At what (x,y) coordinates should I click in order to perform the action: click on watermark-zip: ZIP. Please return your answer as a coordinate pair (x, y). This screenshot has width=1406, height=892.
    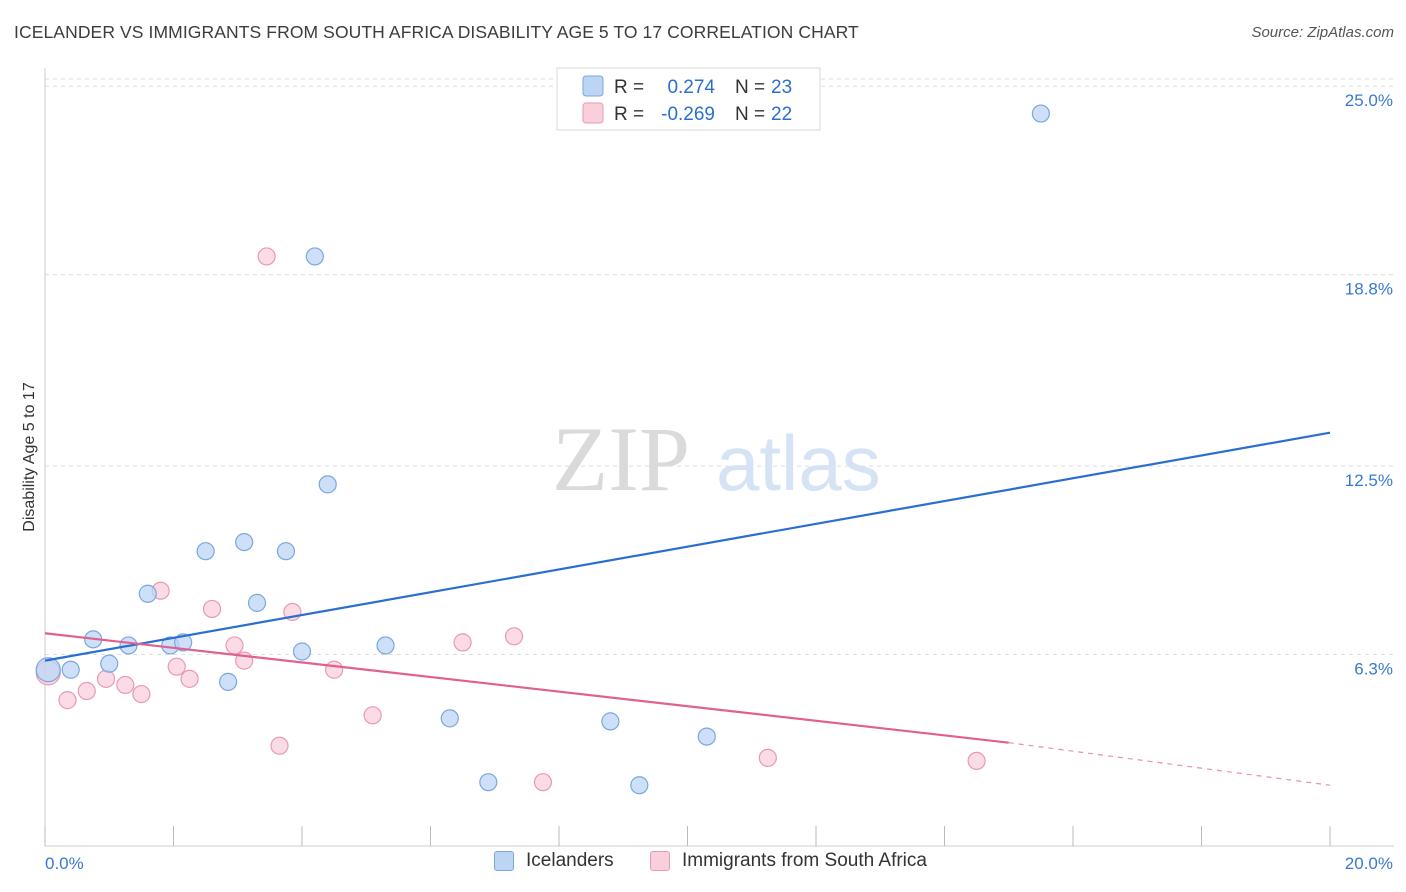
    Looking at the image, I should click on (621, 459).